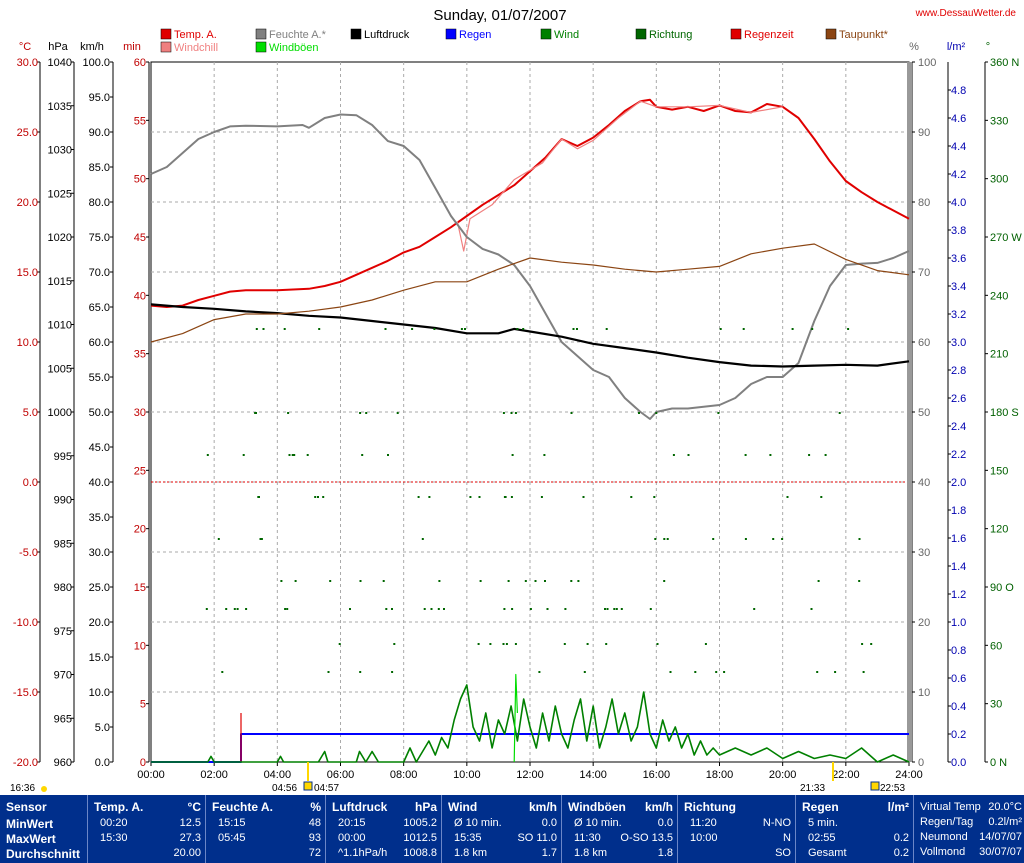  Describe the element at coordinates (504, 47) in the screenshot. I see `axis-unit-labels: °C hPa km/h min% l/m² °` at that location.